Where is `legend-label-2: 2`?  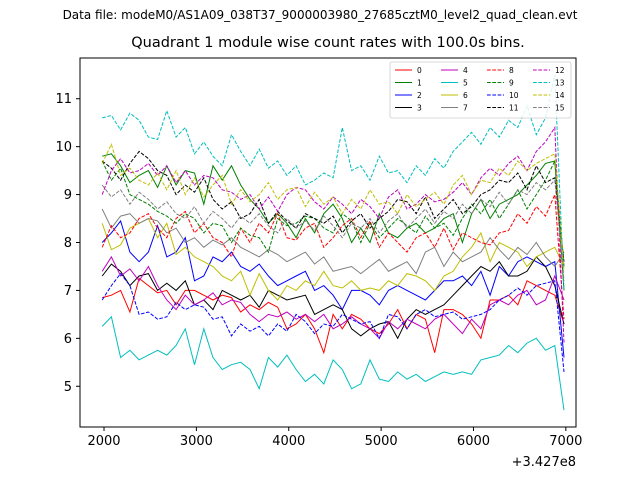
legend-label-2: 2 is located at coordinates (419, 95).